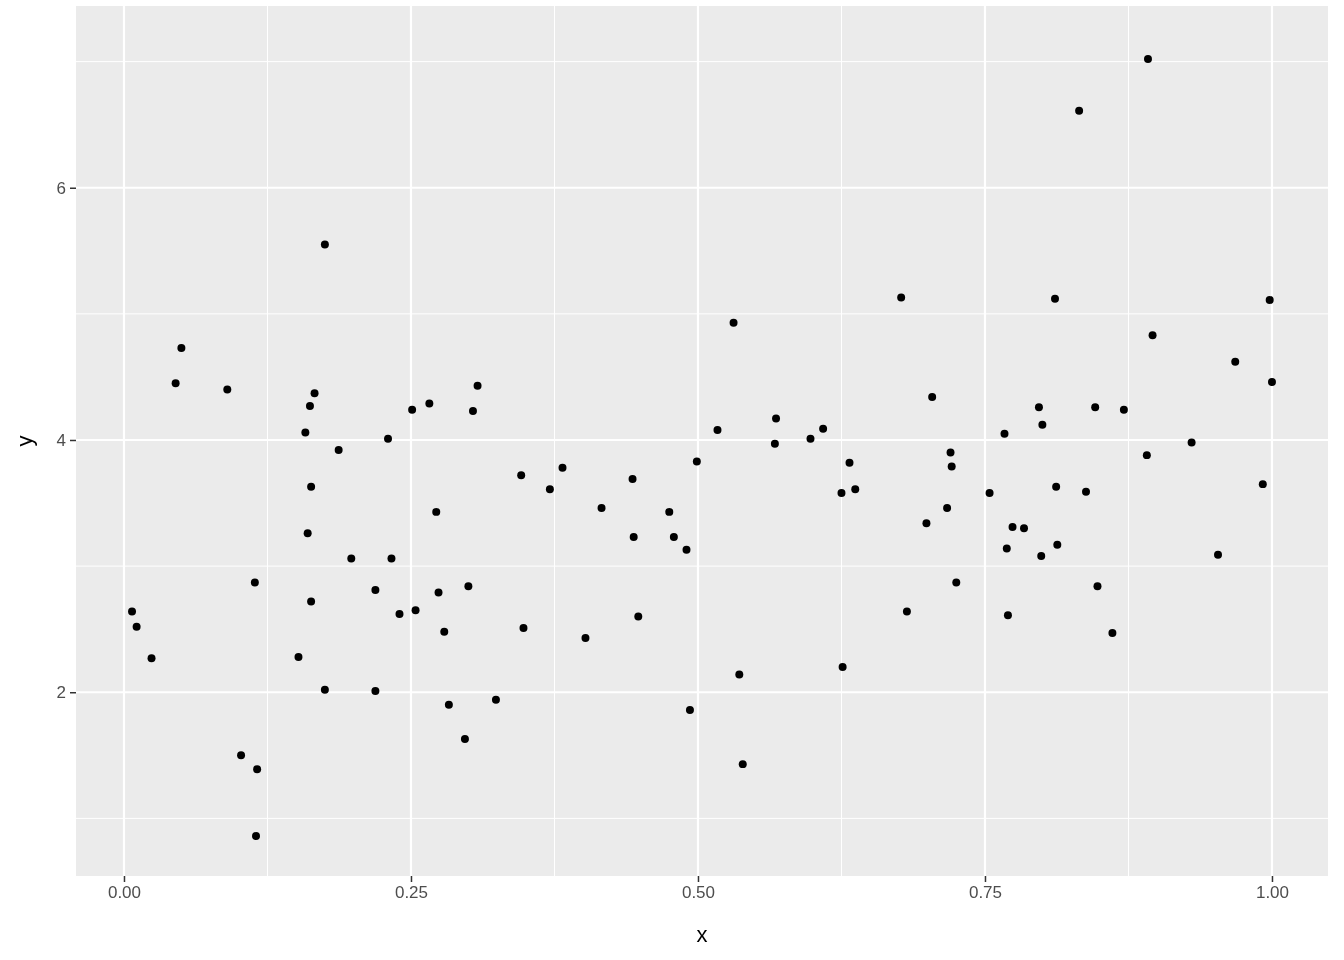 The image size is (1344, 960). What do you see at coordinates (702, 934) in the screenshot?
I see `x-axis-title: x` at bounding box center [702, 934].